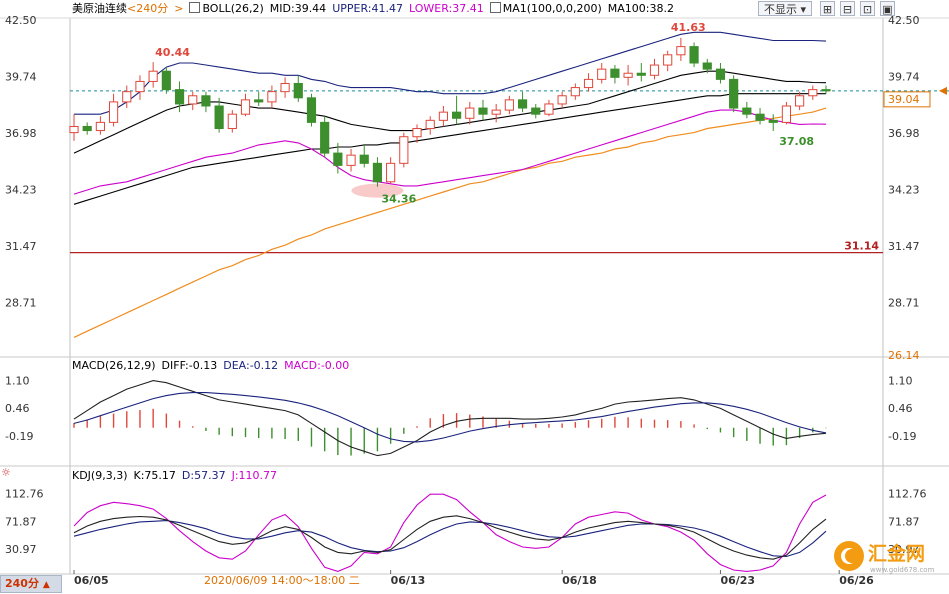 This screenshot has width=949, height=594. What do you see at coordinates (21, 20) in the screenshot?
I see `main-y-tick-left: 42.50` at bounding box center [21, 20].